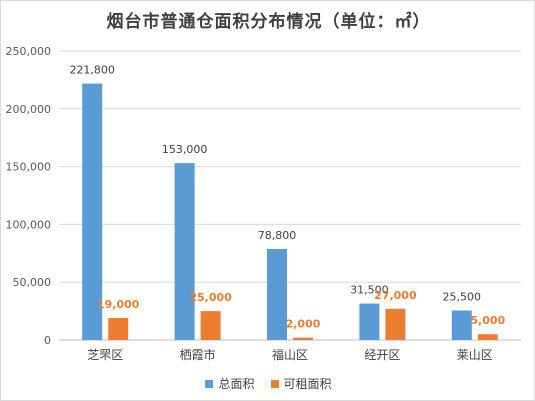 Image resolution: width=535 pixels, height=401 pixels. Describe the element at coordinates (105, 354) in the screenshot. I see `category-label: 芝罘区` at that location.